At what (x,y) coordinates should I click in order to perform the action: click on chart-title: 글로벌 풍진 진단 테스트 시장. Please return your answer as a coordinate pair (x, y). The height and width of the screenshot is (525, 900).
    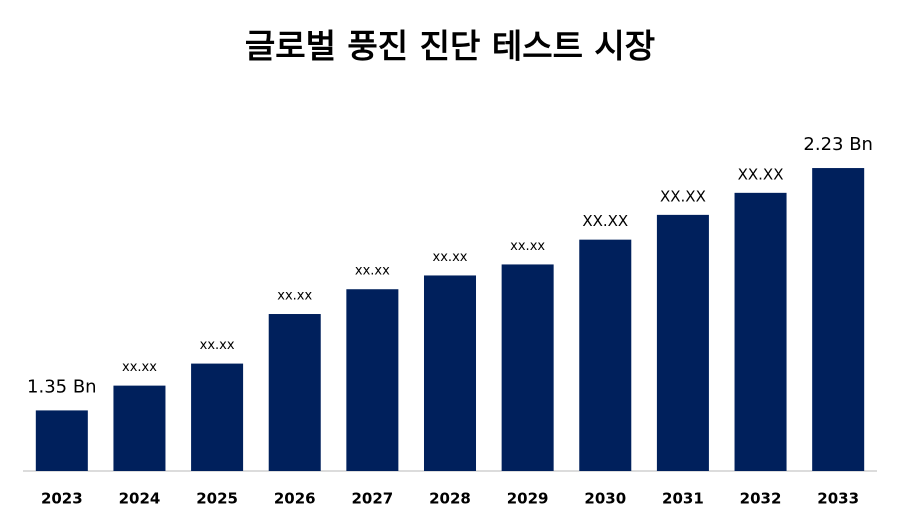
    Looking at the image, I should click on (450, 46).